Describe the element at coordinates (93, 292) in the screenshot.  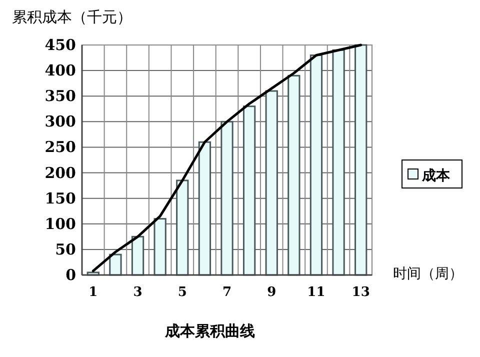
I see `x-tick-label: 1` at that location.